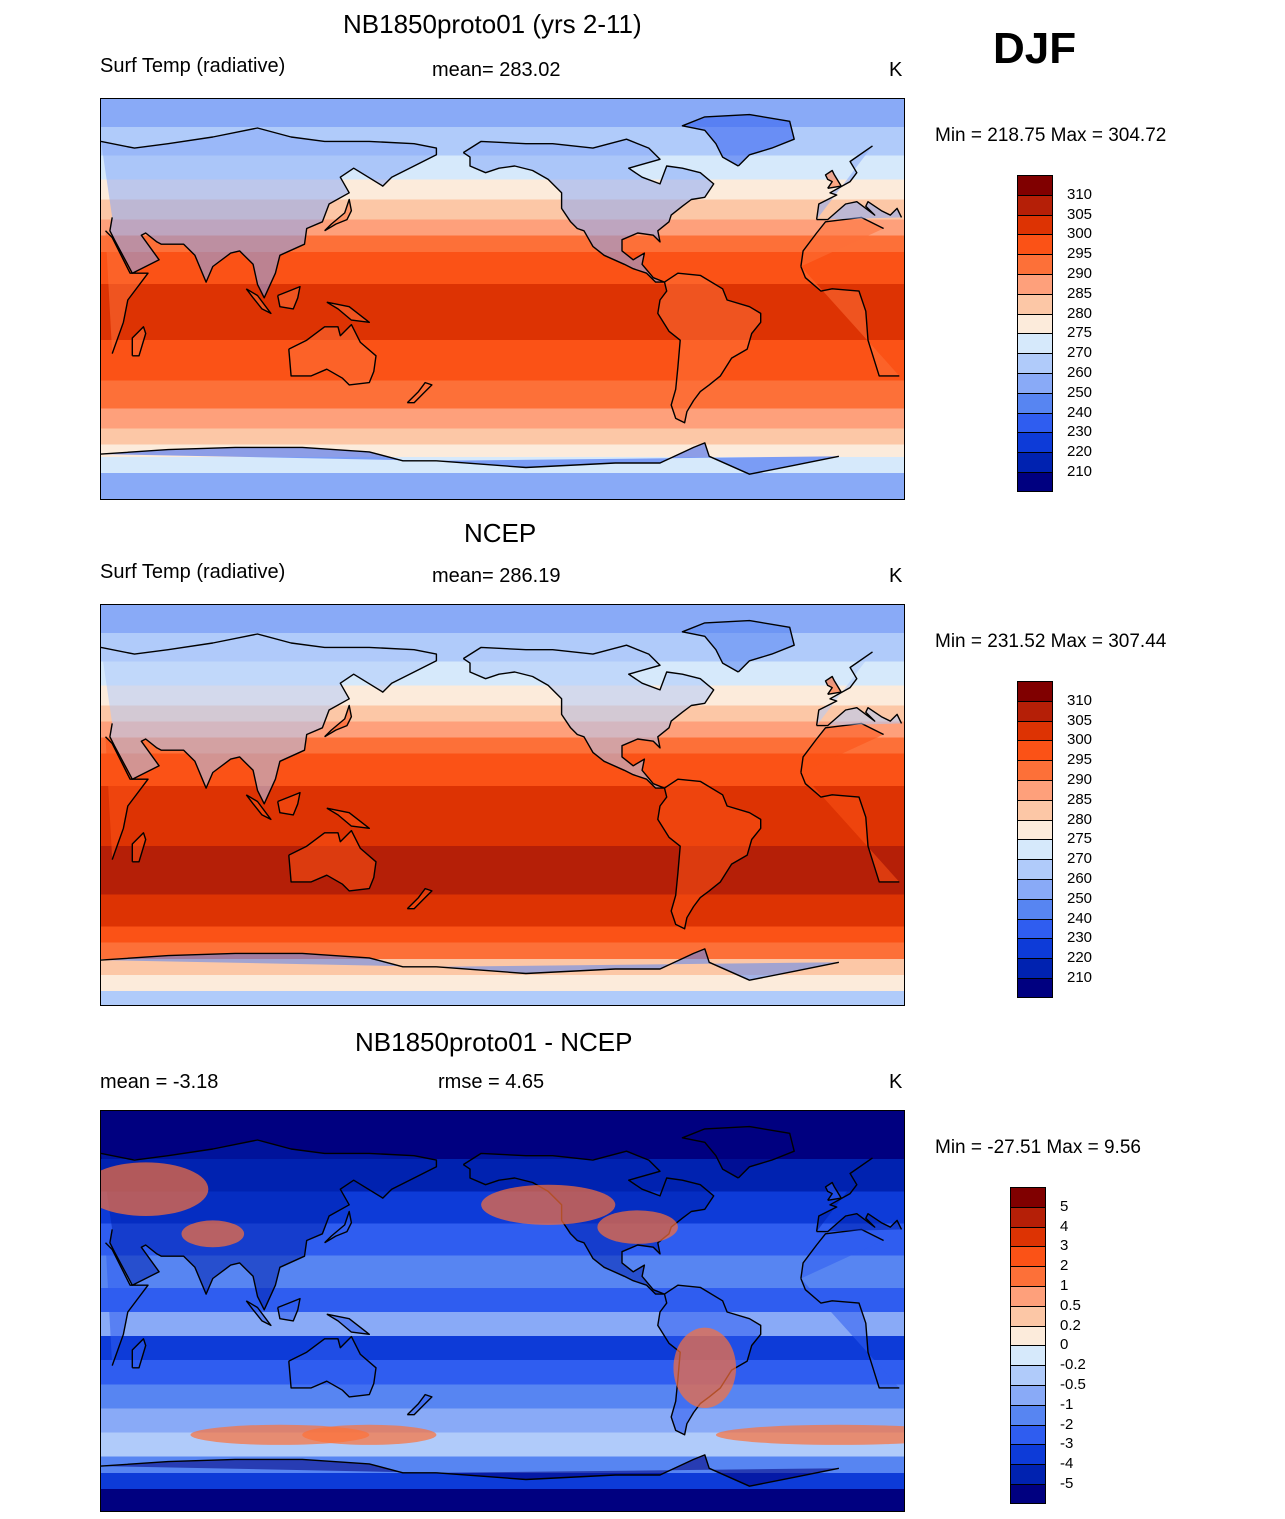 This screenshot has width=1285, height=1519. I want to click on colorbar-label: 260, so click(1080, 878).